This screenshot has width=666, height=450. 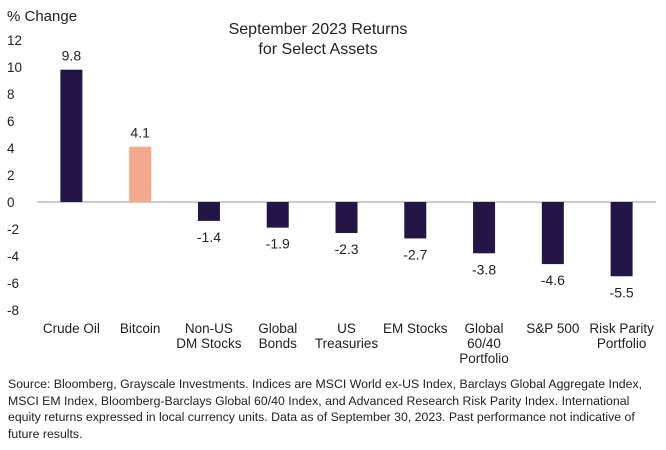 I want to click on x-tick-label: Crude Oil, so click(x=71, y=328).